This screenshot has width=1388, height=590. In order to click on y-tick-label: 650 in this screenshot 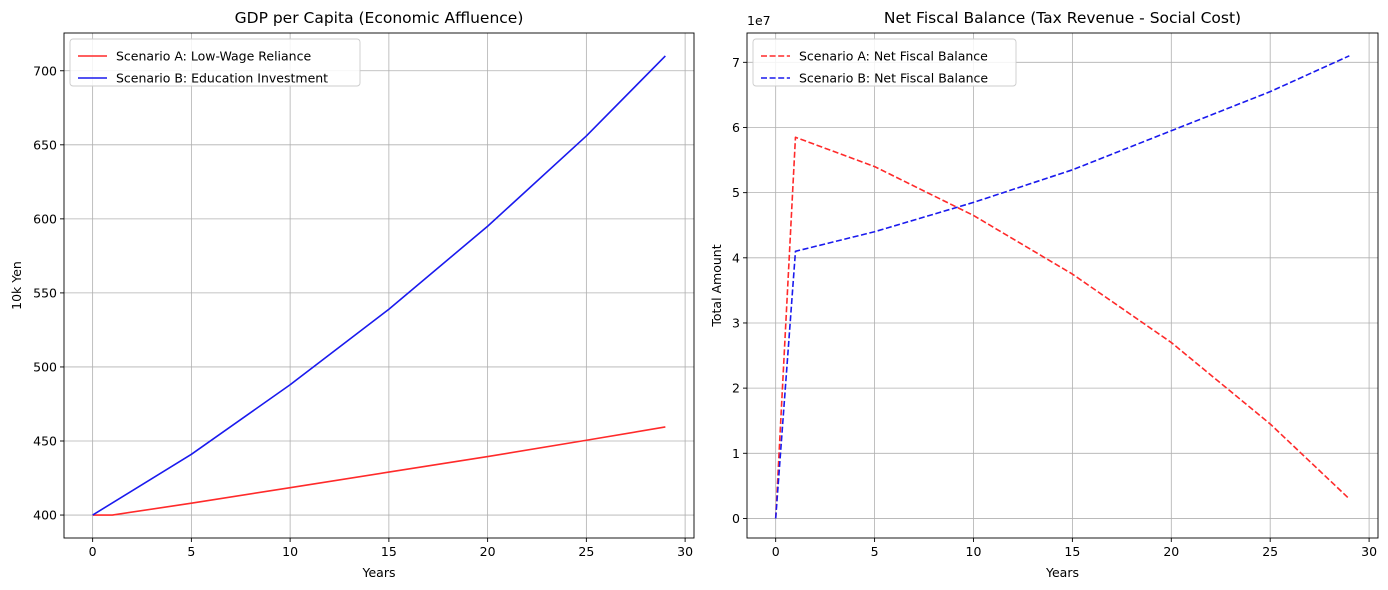, I will do `click(45, 144)`.